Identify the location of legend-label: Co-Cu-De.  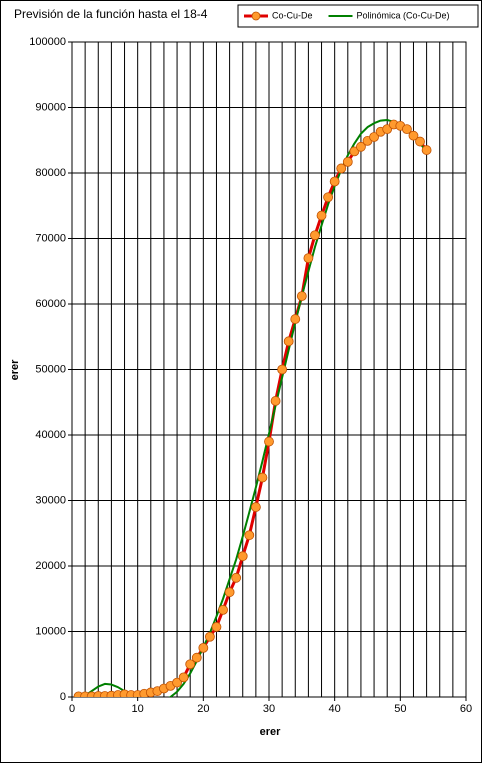
(292, 15).